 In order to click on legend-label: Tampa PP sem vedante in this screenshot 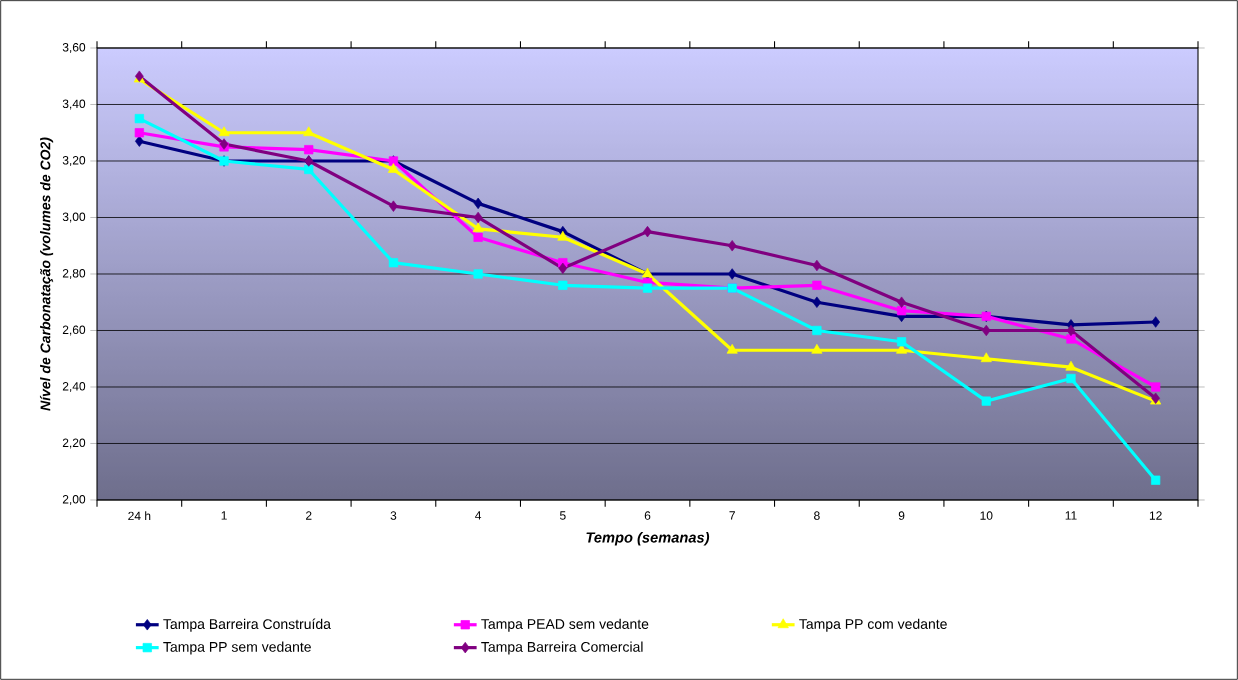, I will do `click(237, 648)`.